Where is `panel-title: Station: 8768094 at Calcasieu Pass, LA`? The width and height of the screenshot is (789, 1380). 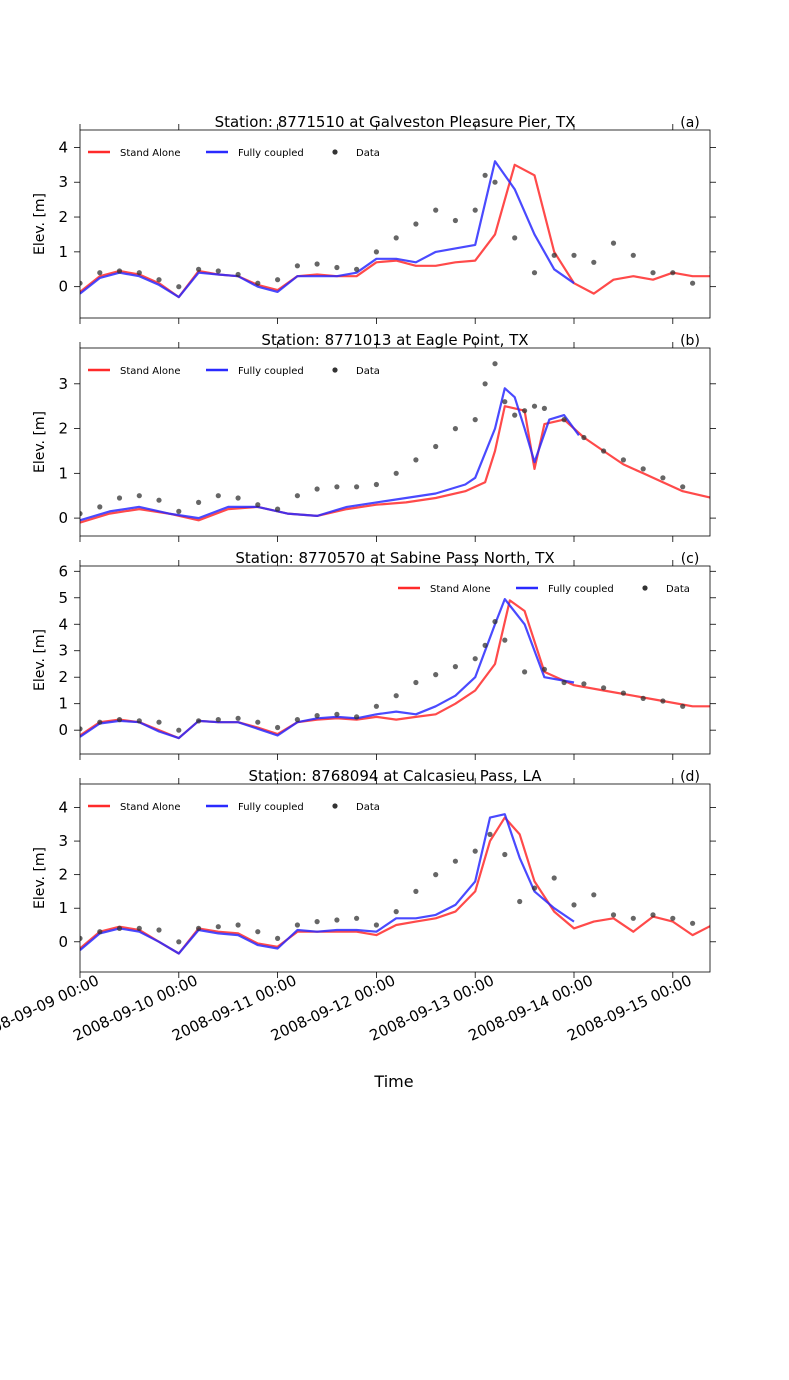
panel-title: Station: 8768094 at Calcasieu Pass, LA is located at coordinates (395, 776).